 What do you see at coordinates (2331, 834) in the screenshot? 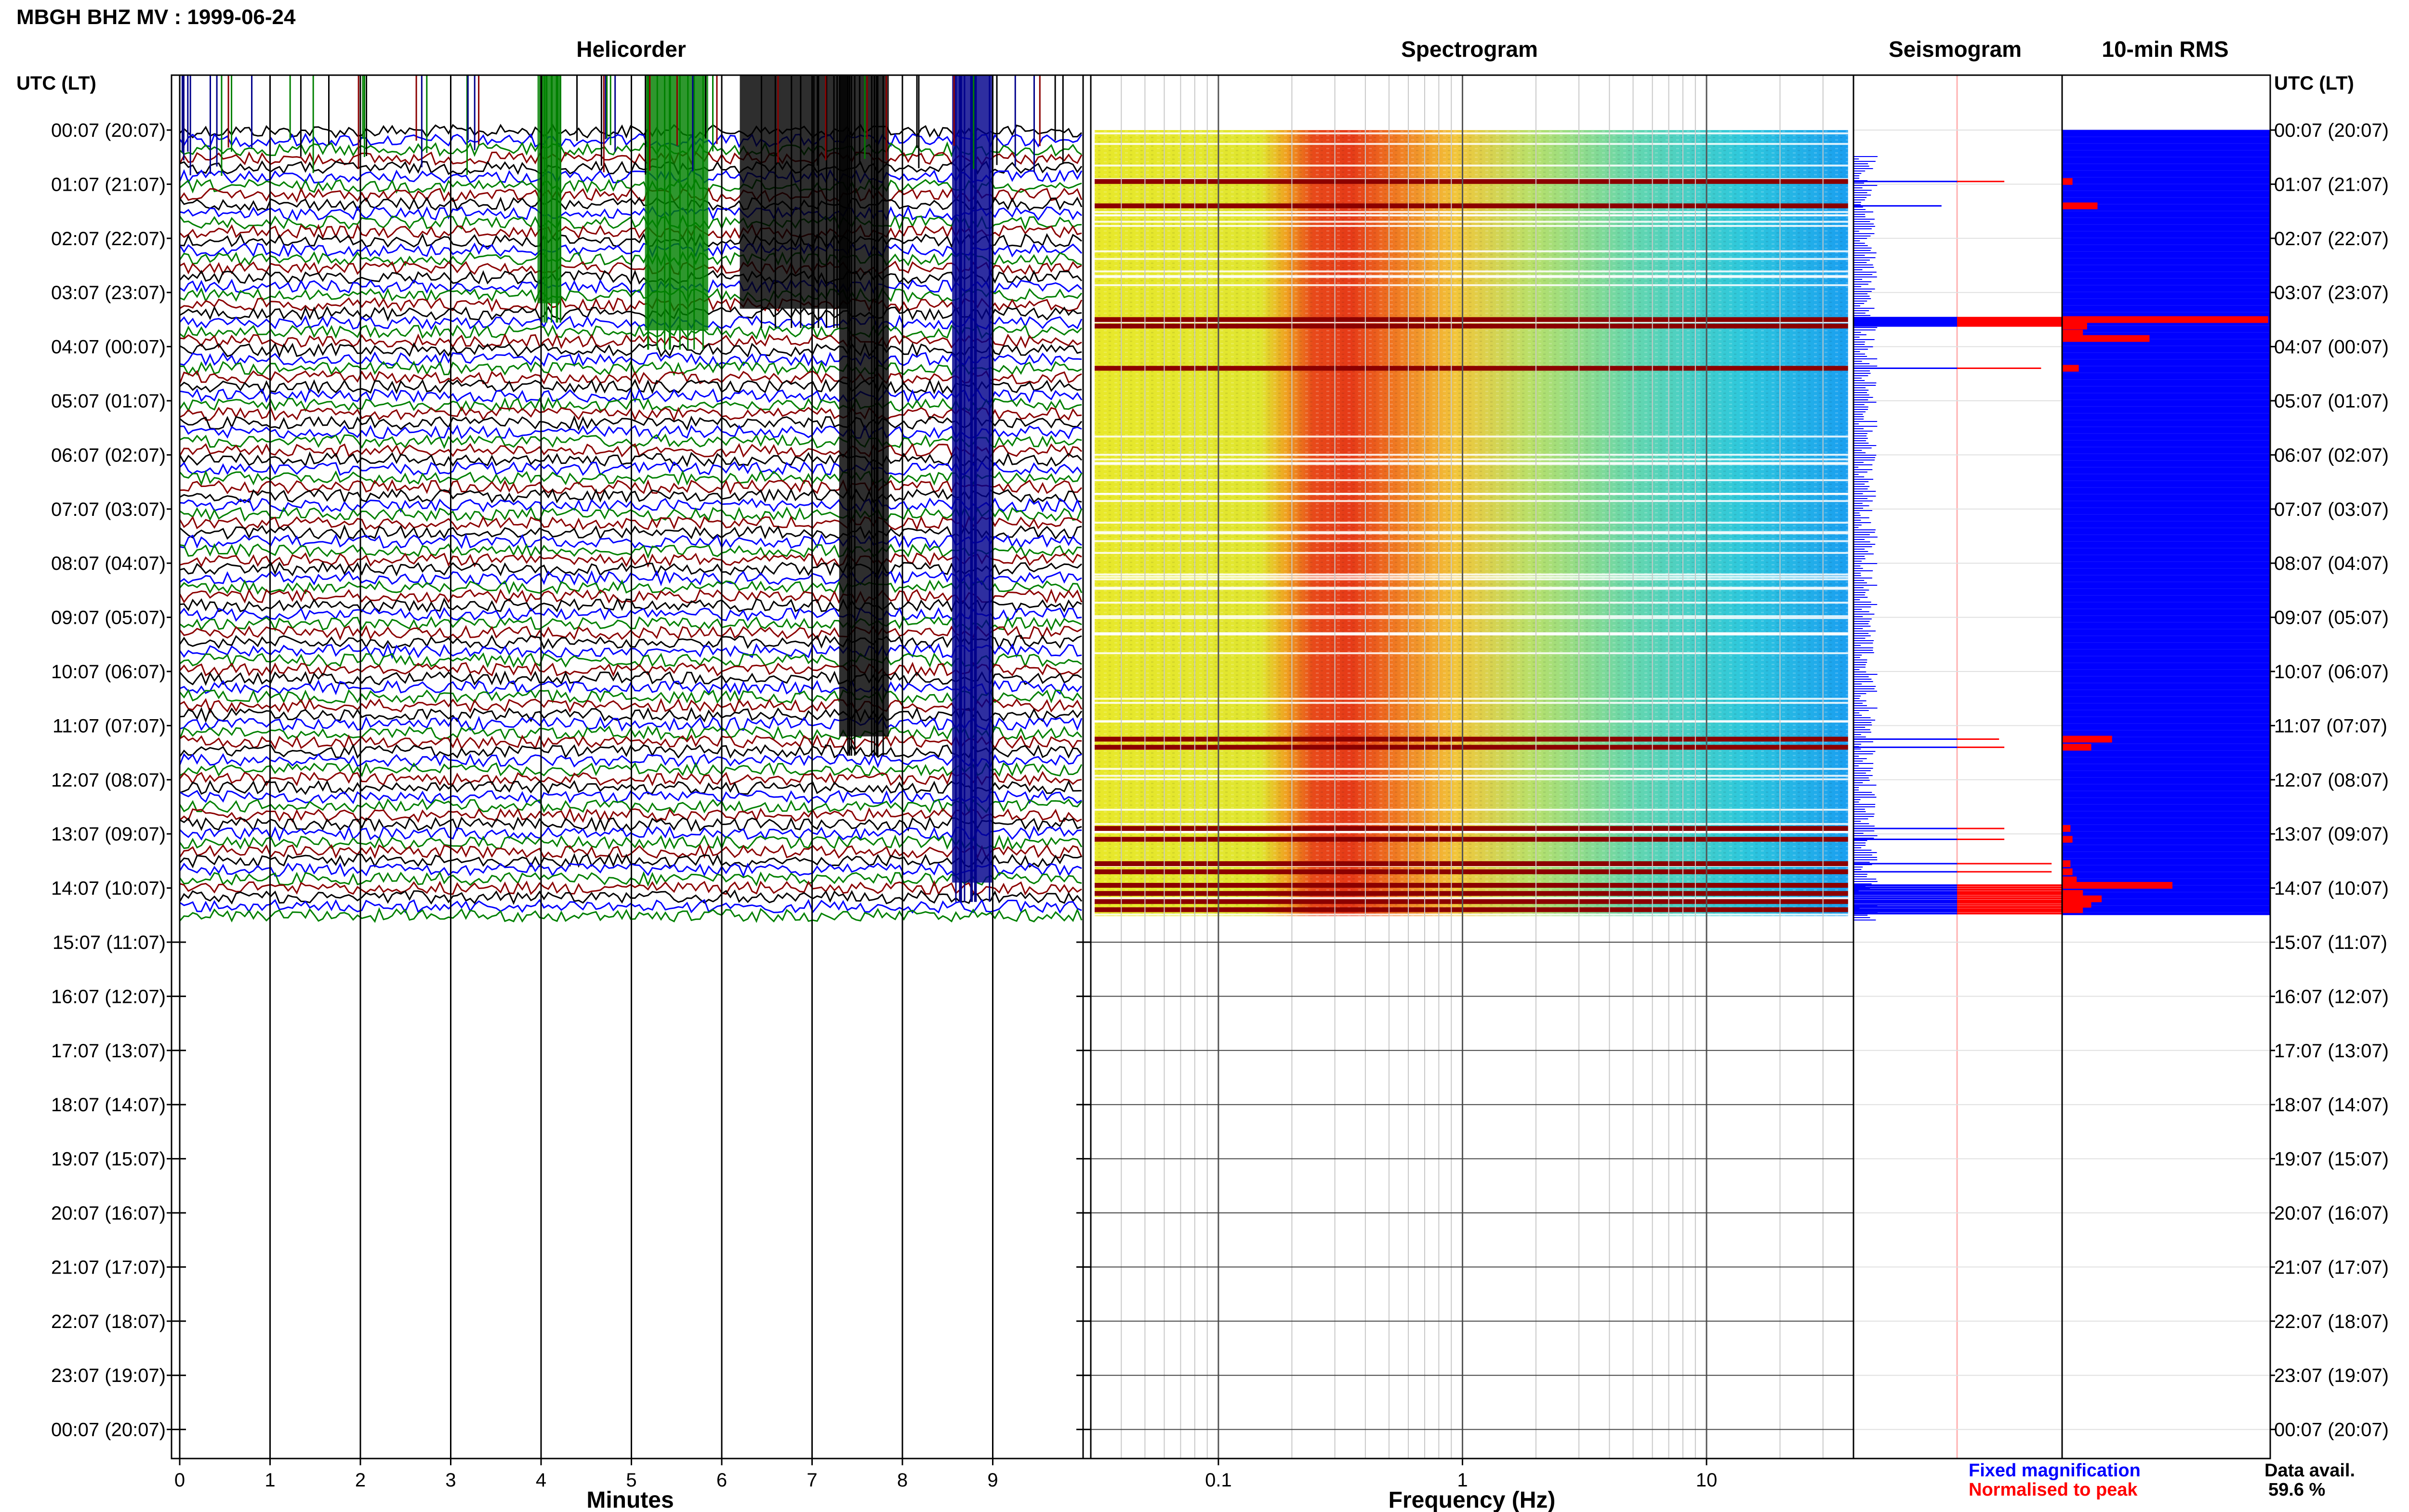
I see `time-label-right: 13:07 (09:07)` at bounding box center [2331, 834].